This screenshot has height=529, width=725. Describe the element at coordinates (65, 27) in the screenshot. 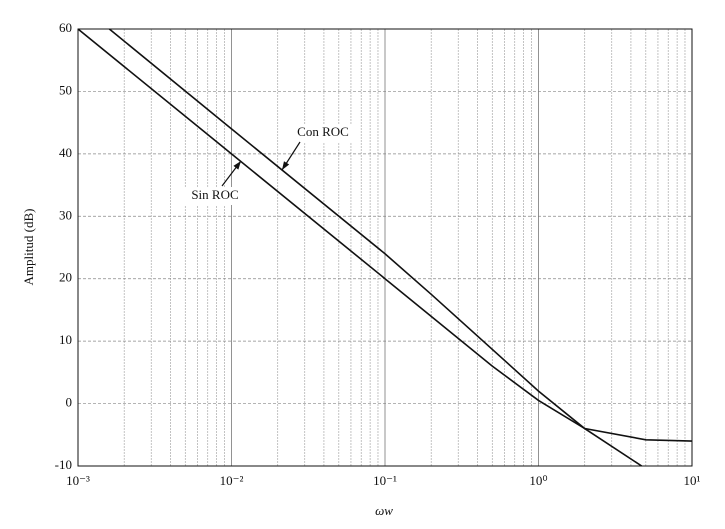

I see `y-tick-label: 60` at that location.